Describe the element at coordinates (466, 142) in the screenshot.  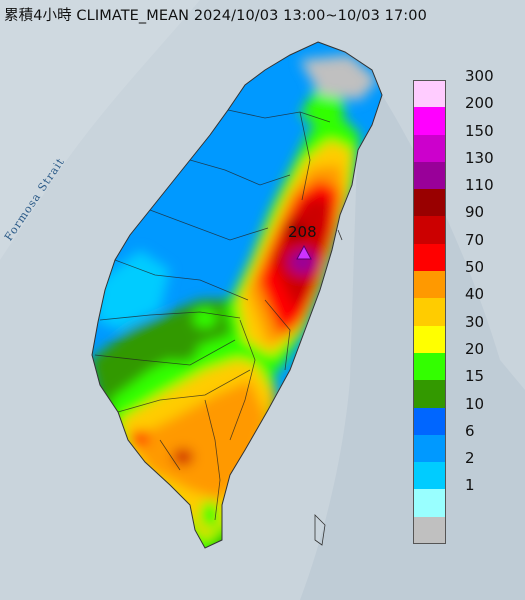
I see `legend-row: 150` at that location.